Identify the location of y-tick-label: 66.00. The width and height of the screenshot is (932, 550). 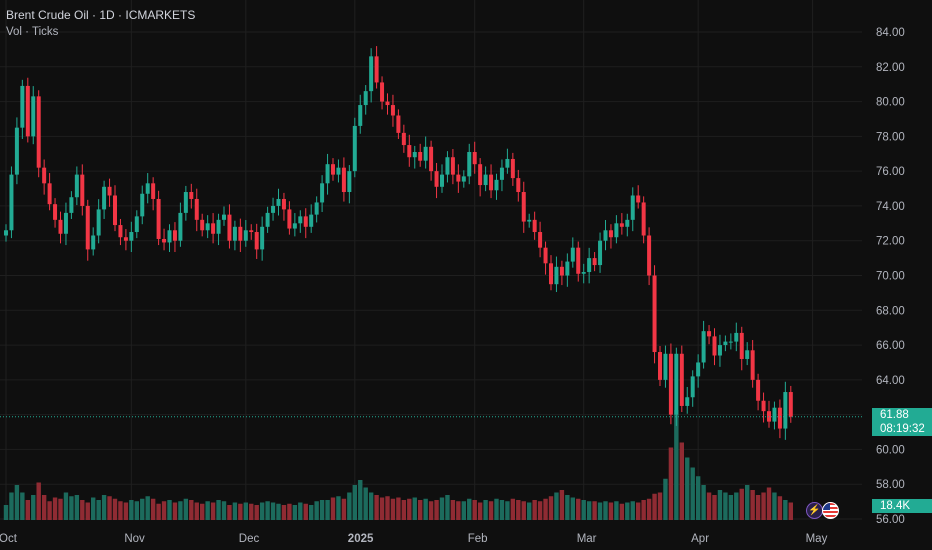
(890, 346).